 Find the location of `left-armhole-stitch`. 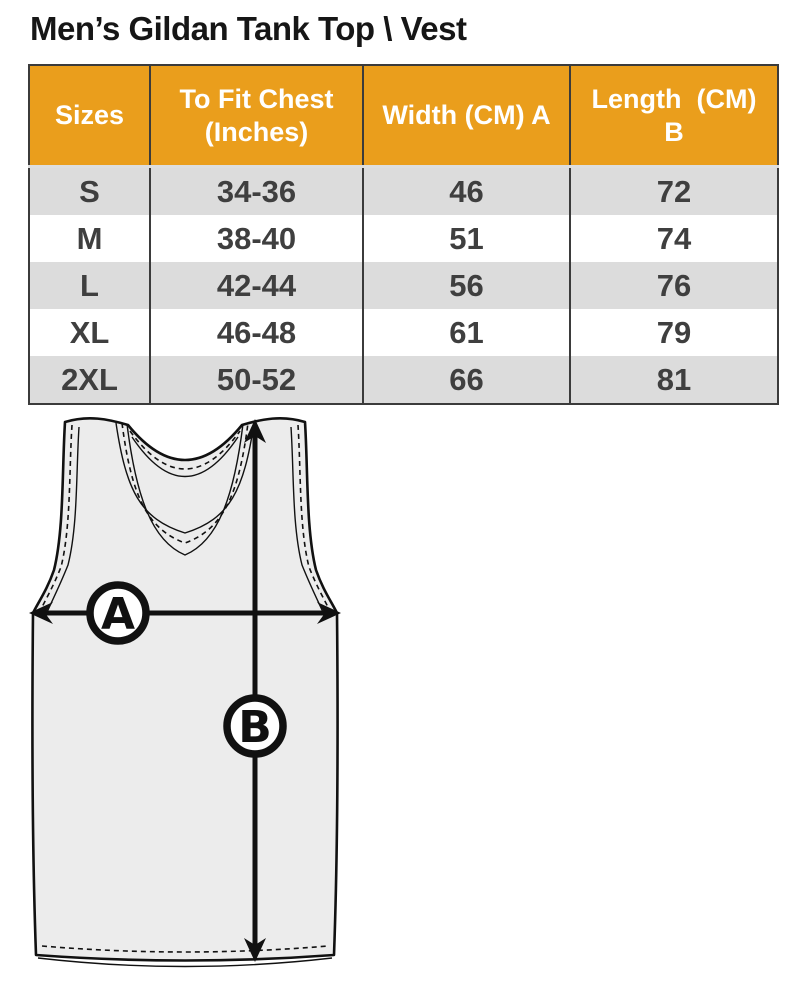

left-armhole-stitch is located at coordinates (56, 518).